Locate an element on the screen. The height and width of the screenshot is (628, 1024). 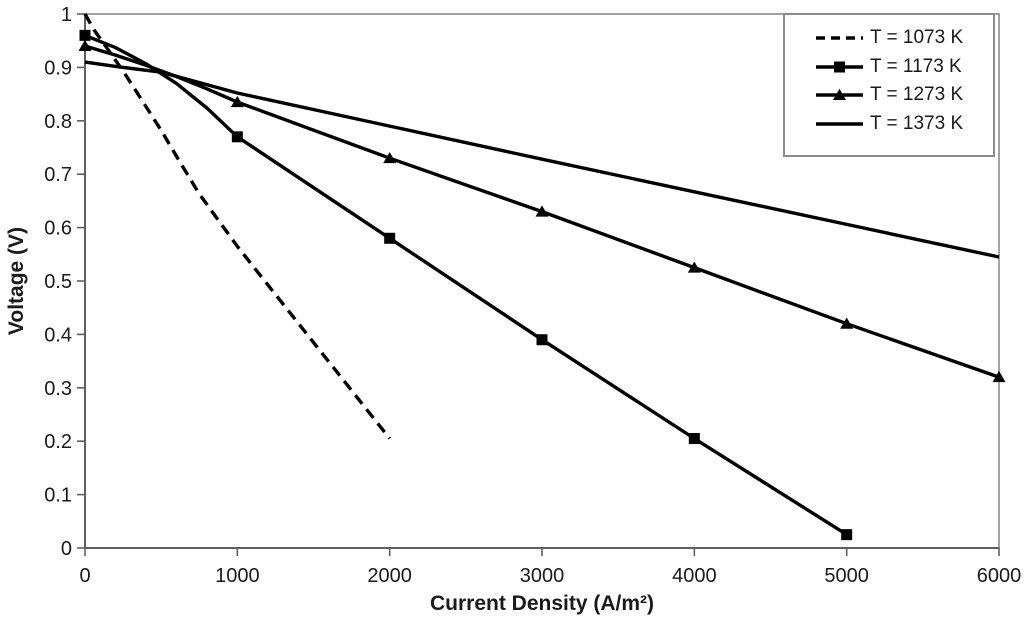
legend-item-1373: T = 1373 K is located at coordinates (889, 124).